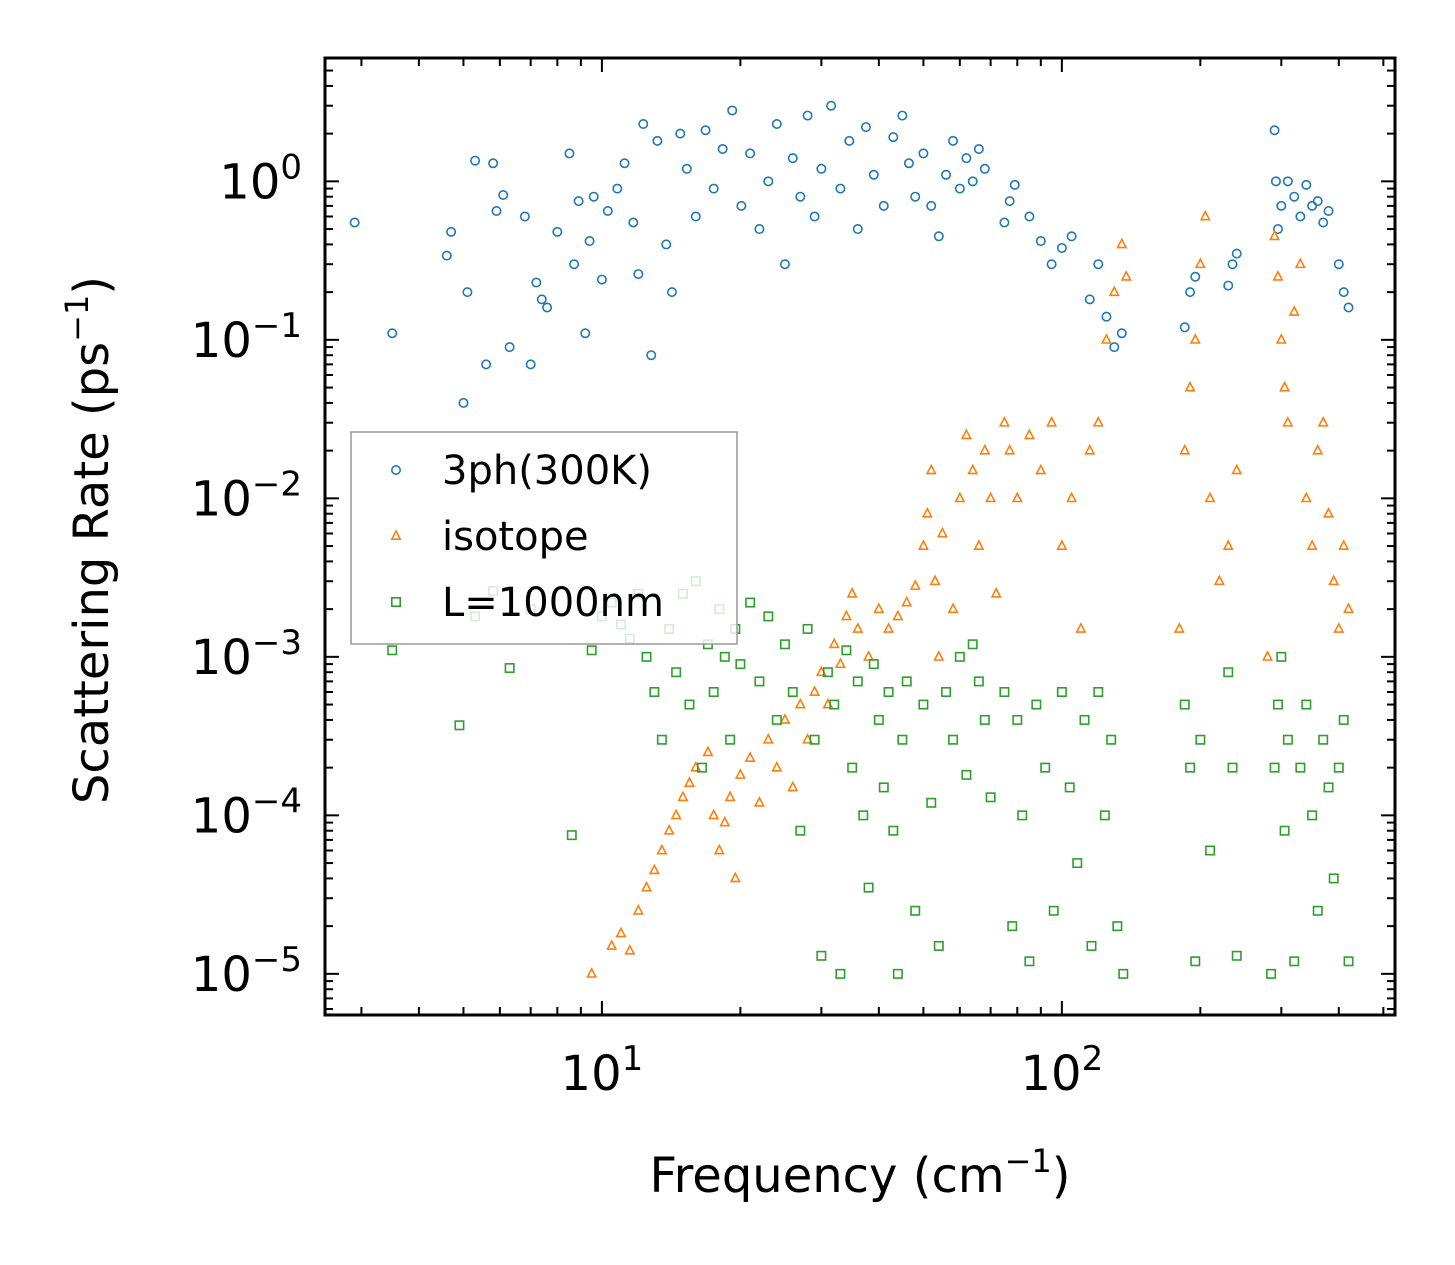 This screenshot has height=1265, width=1455. What do you see at coordinates (246, 337) in the screenshot?
I see `y-tick-label: 10−1` at bounding box center [246, 337].